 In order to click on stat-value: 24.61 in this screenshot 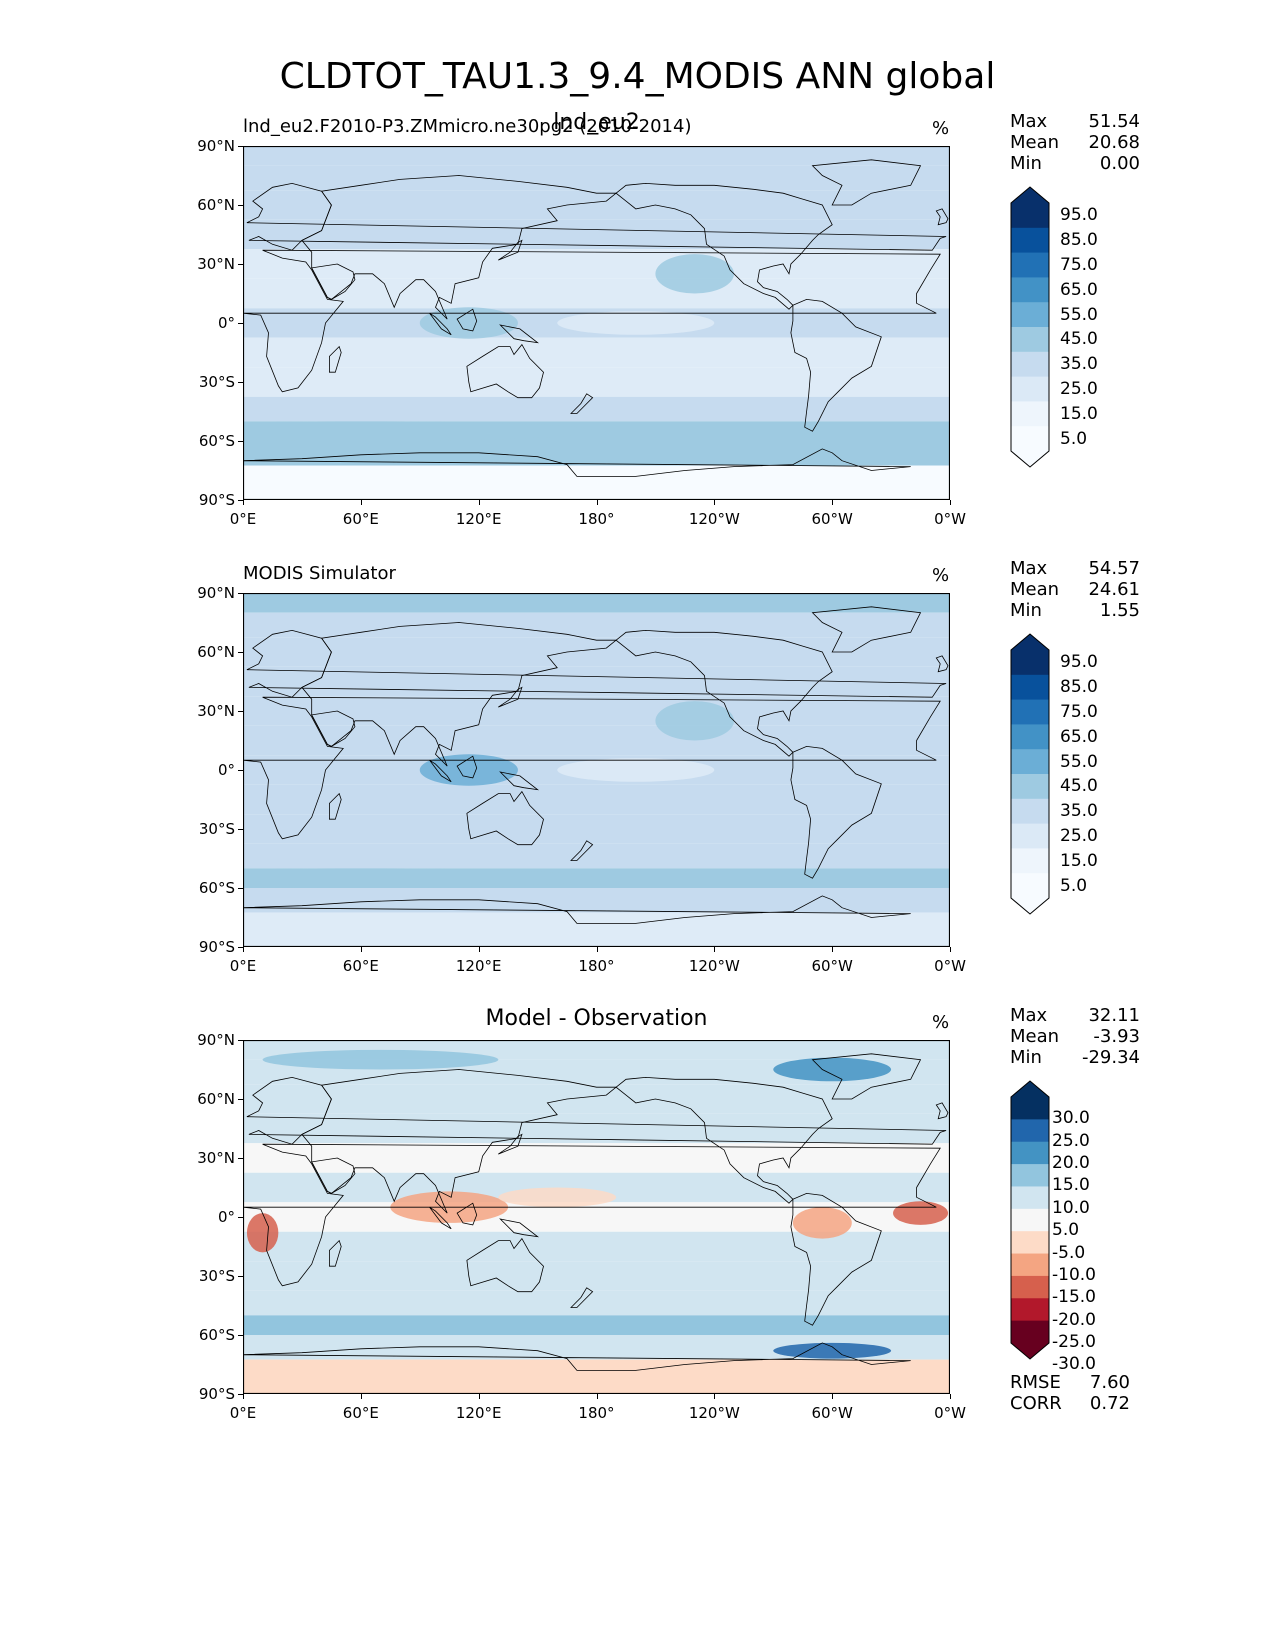, I will do `click(1114, 589)`.